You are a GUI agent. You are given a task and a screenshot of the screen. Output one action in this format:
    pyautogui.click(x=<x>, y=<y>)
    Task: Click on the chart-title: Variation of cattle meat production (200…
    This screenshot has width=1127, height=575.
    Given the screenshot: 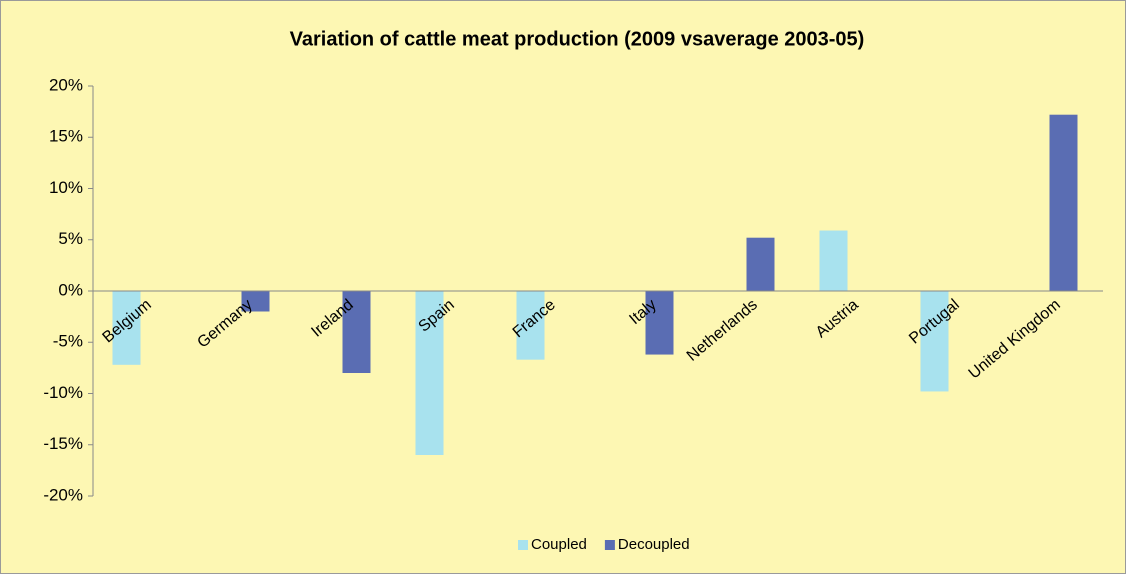 What is the action you would take?
    pyautogui.click(x=577, y=39)
    